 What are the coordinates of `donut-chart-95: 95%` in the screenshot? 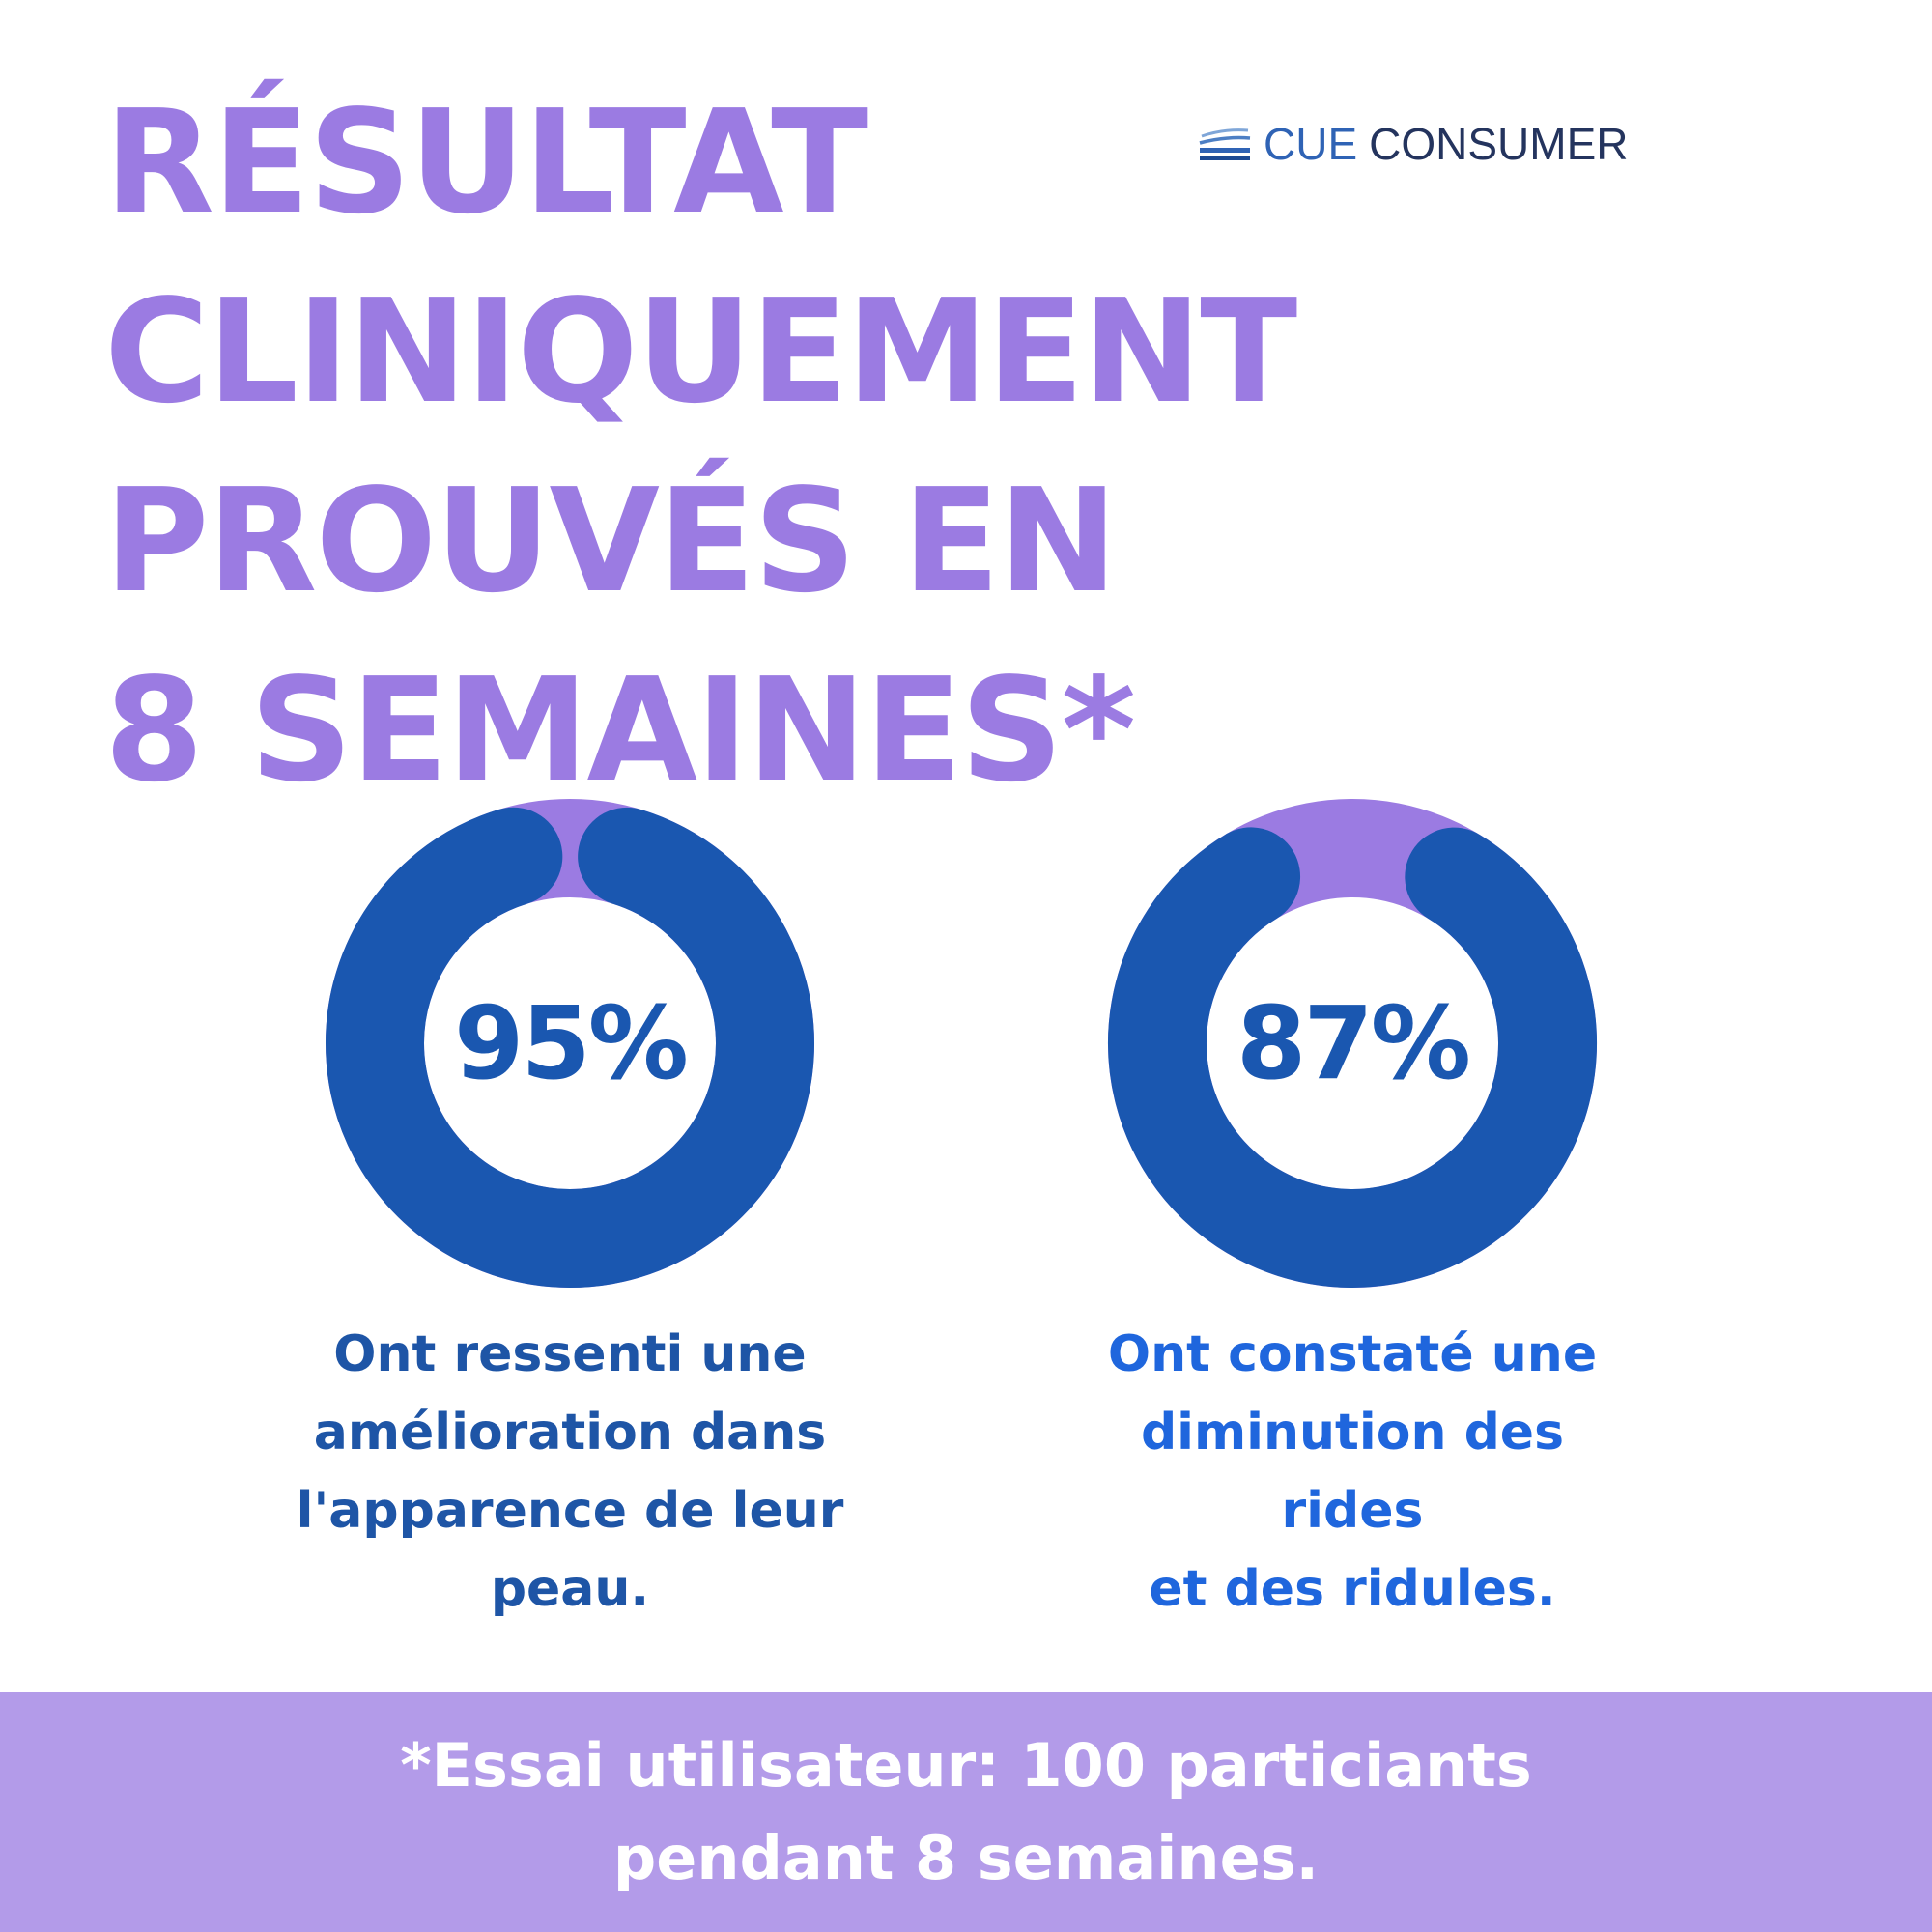 It's located at (570, 1043).